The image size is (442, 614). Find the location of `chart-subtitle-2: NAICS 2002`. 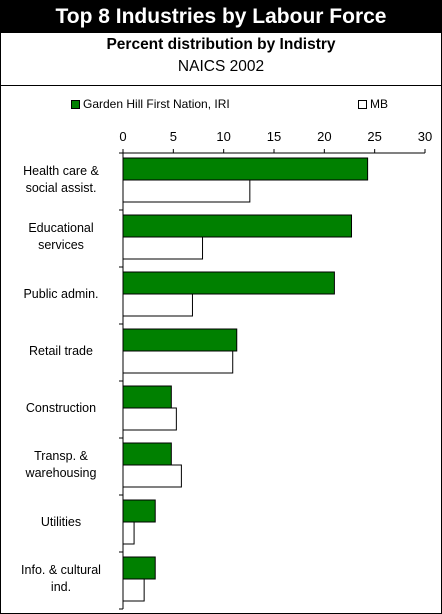

chart-subtitle-2: NAICS 2002 is located at coordinates (221, 66).